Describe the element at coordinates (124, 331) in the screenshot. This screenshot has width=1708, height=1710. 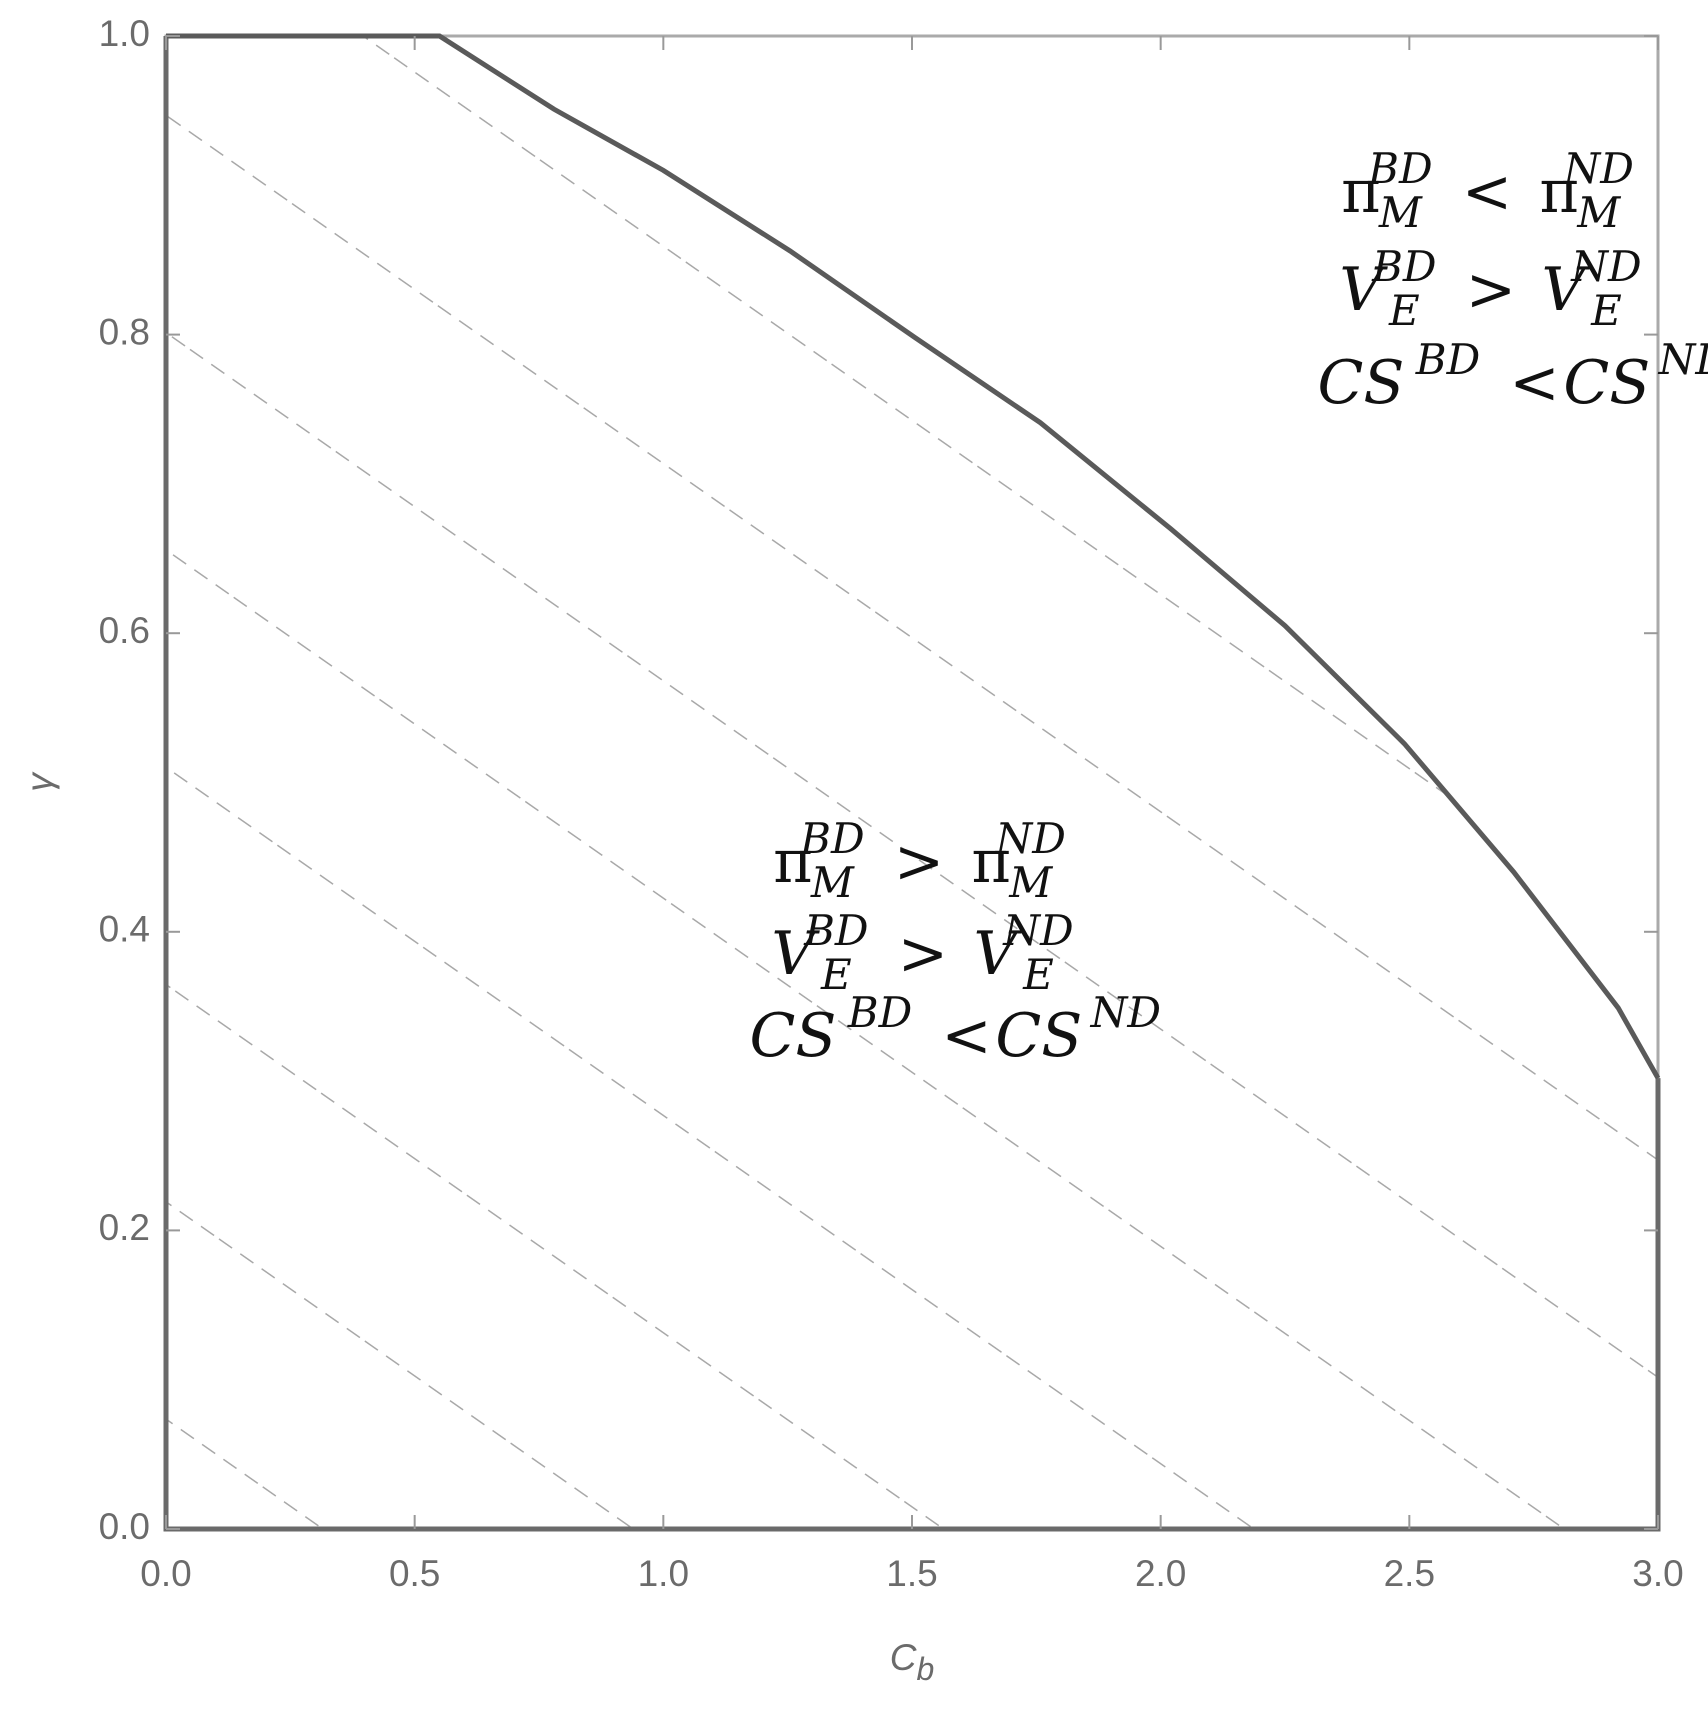
I see `y-tick-label: 0.8` at that location.